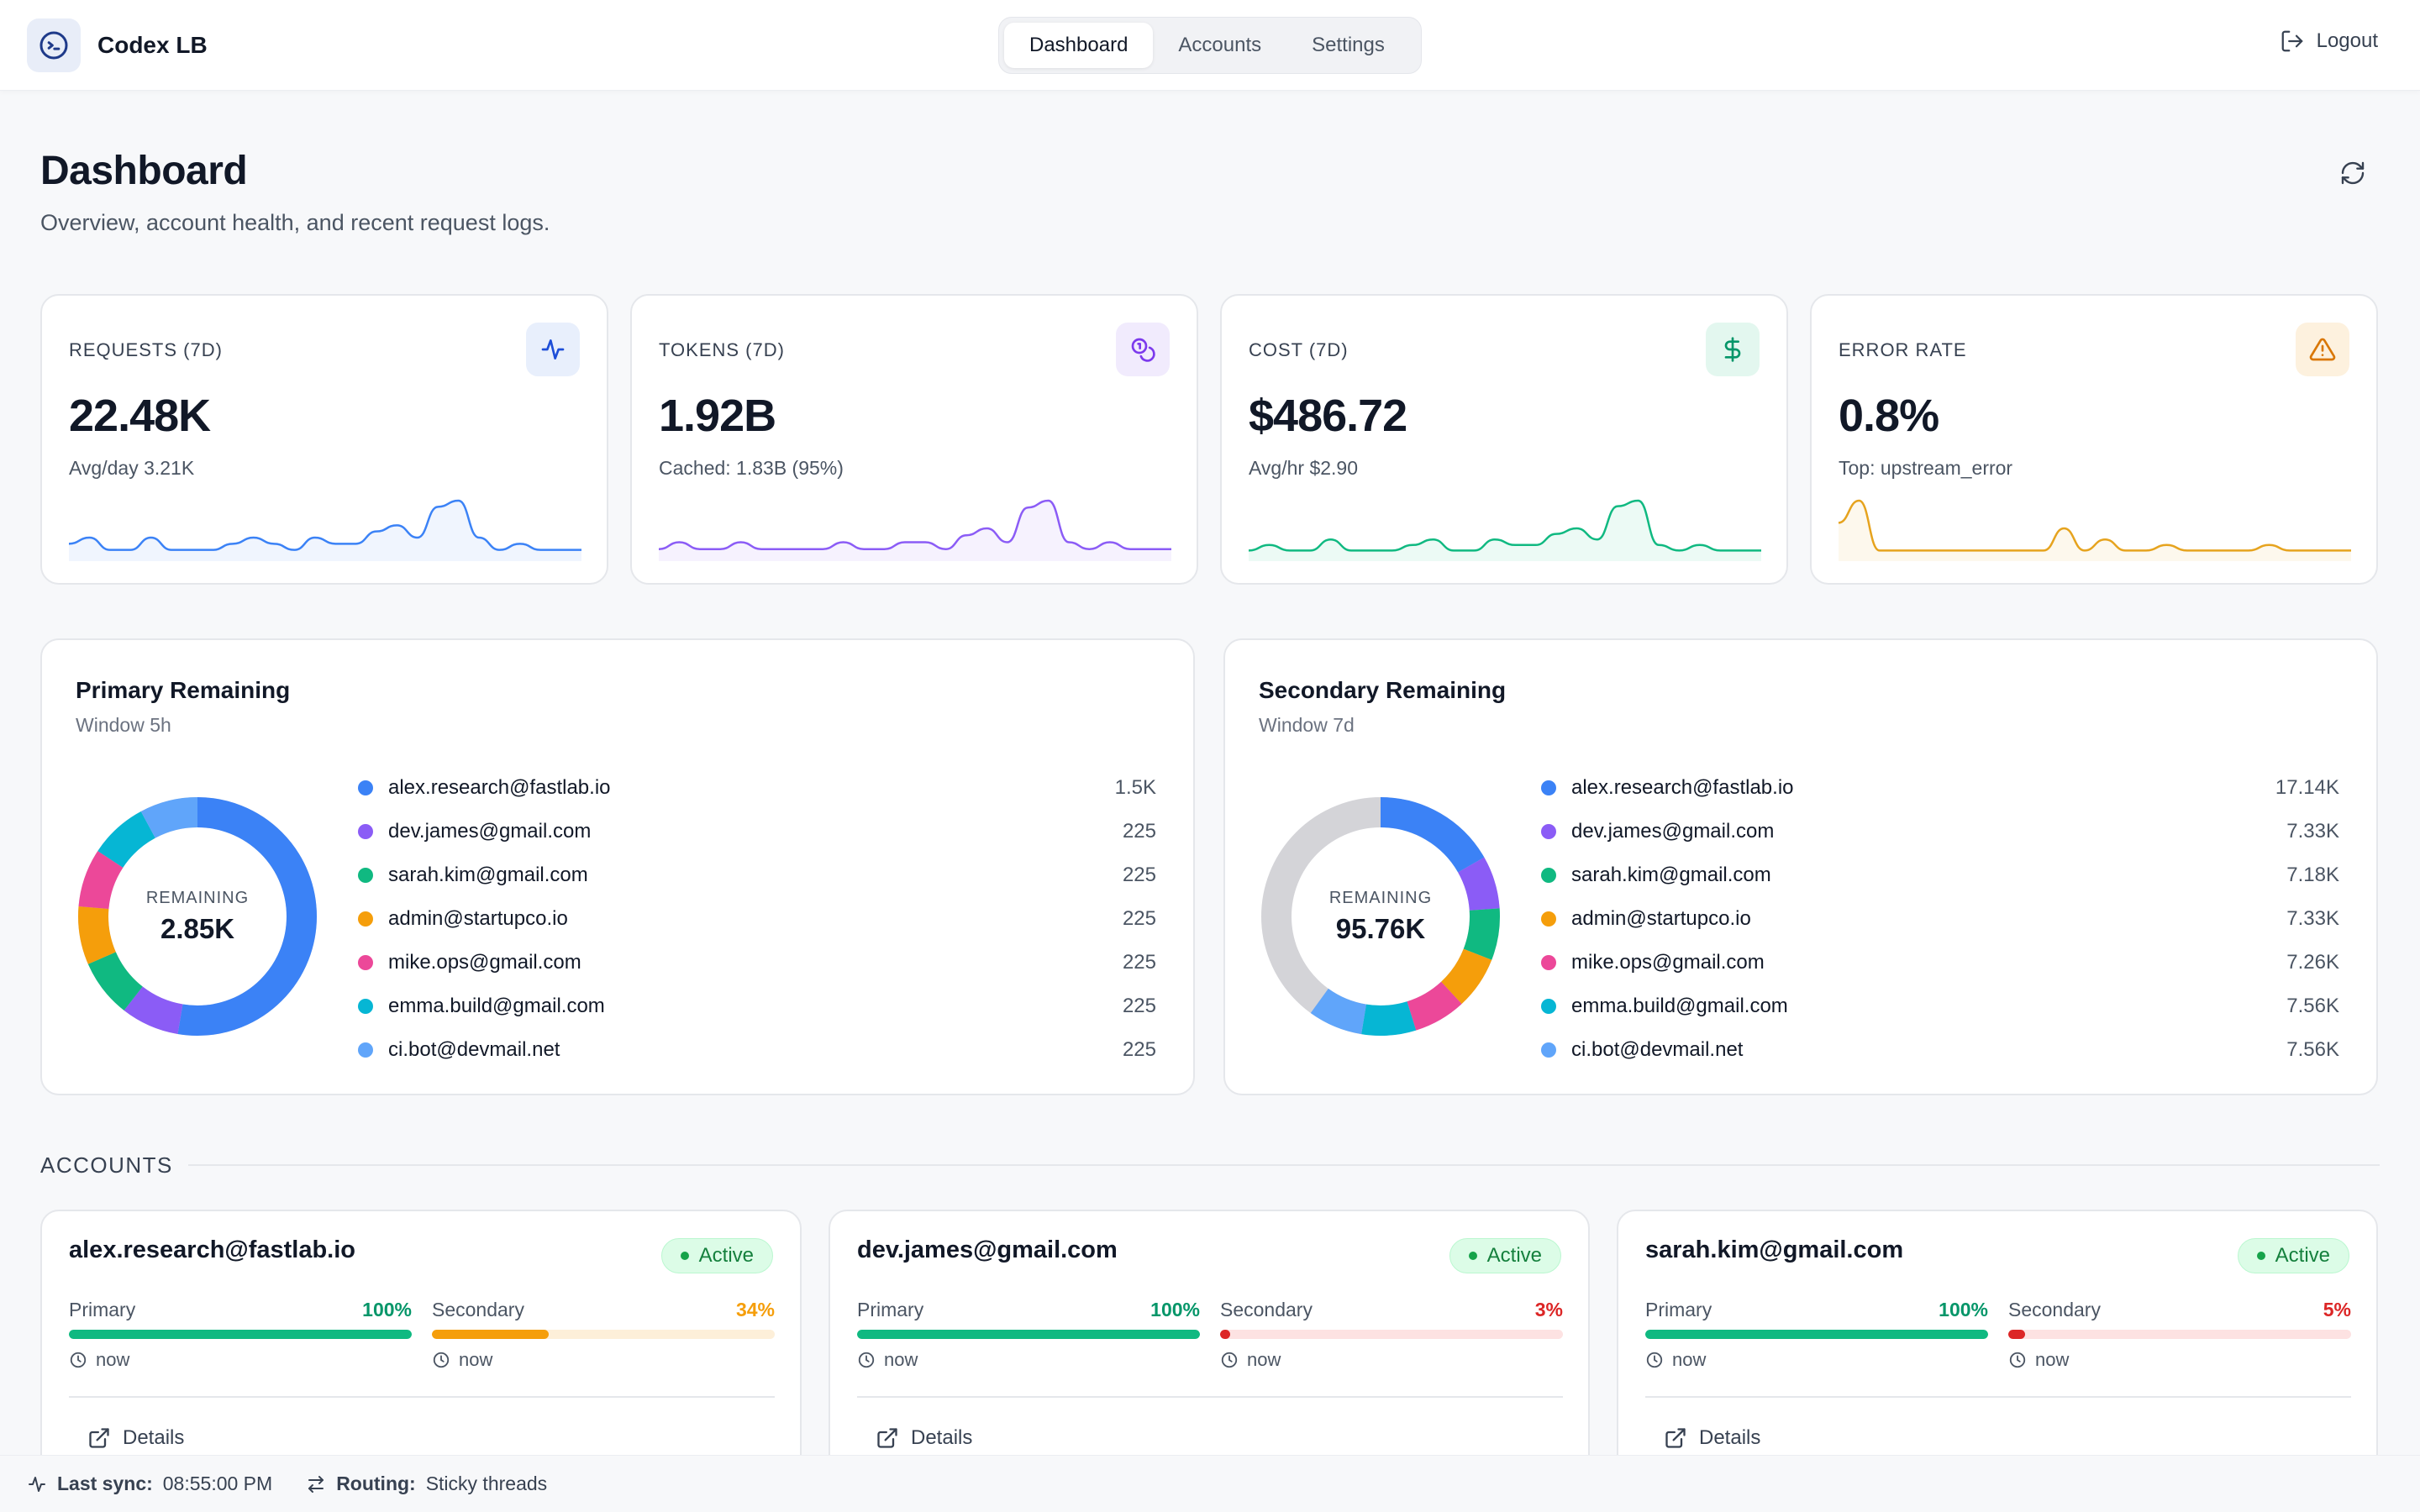 This screenshot has height=1512, width=2420. I want to click on stat-value: 1.92B, so click(718, 416).